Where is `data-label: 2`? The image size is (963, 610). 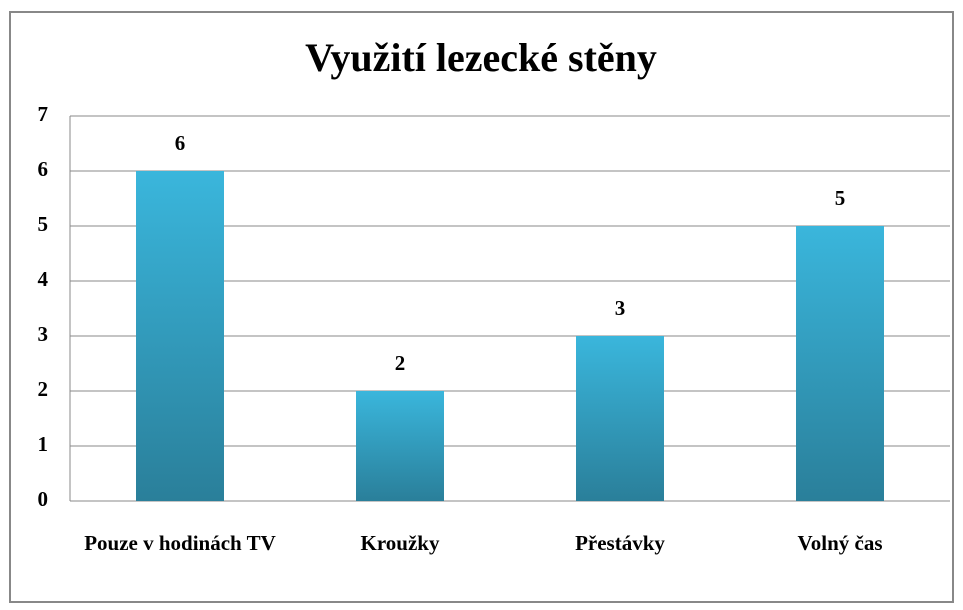
data-label: 2 is located at coordinates (400, 363).